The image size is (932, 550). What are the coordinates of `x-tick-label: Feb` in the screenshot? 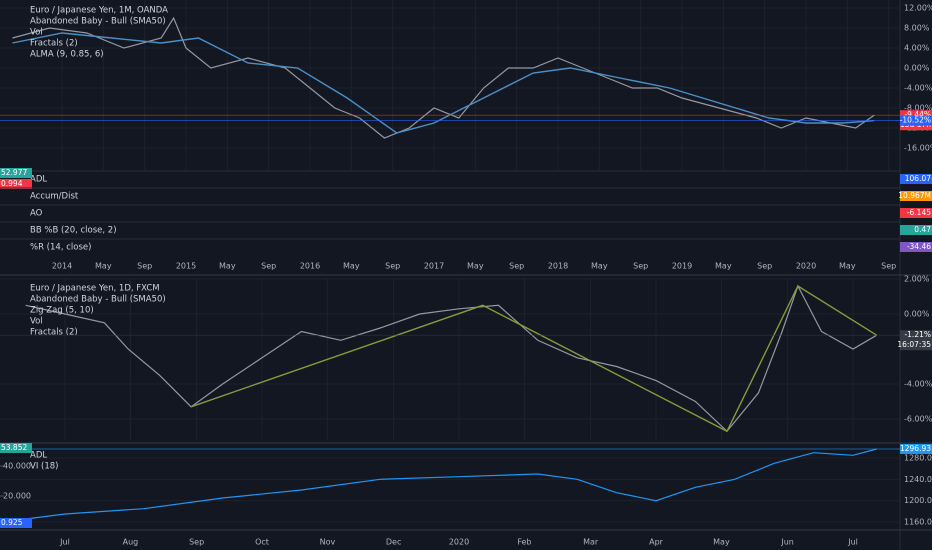 It's located at (524, 542).